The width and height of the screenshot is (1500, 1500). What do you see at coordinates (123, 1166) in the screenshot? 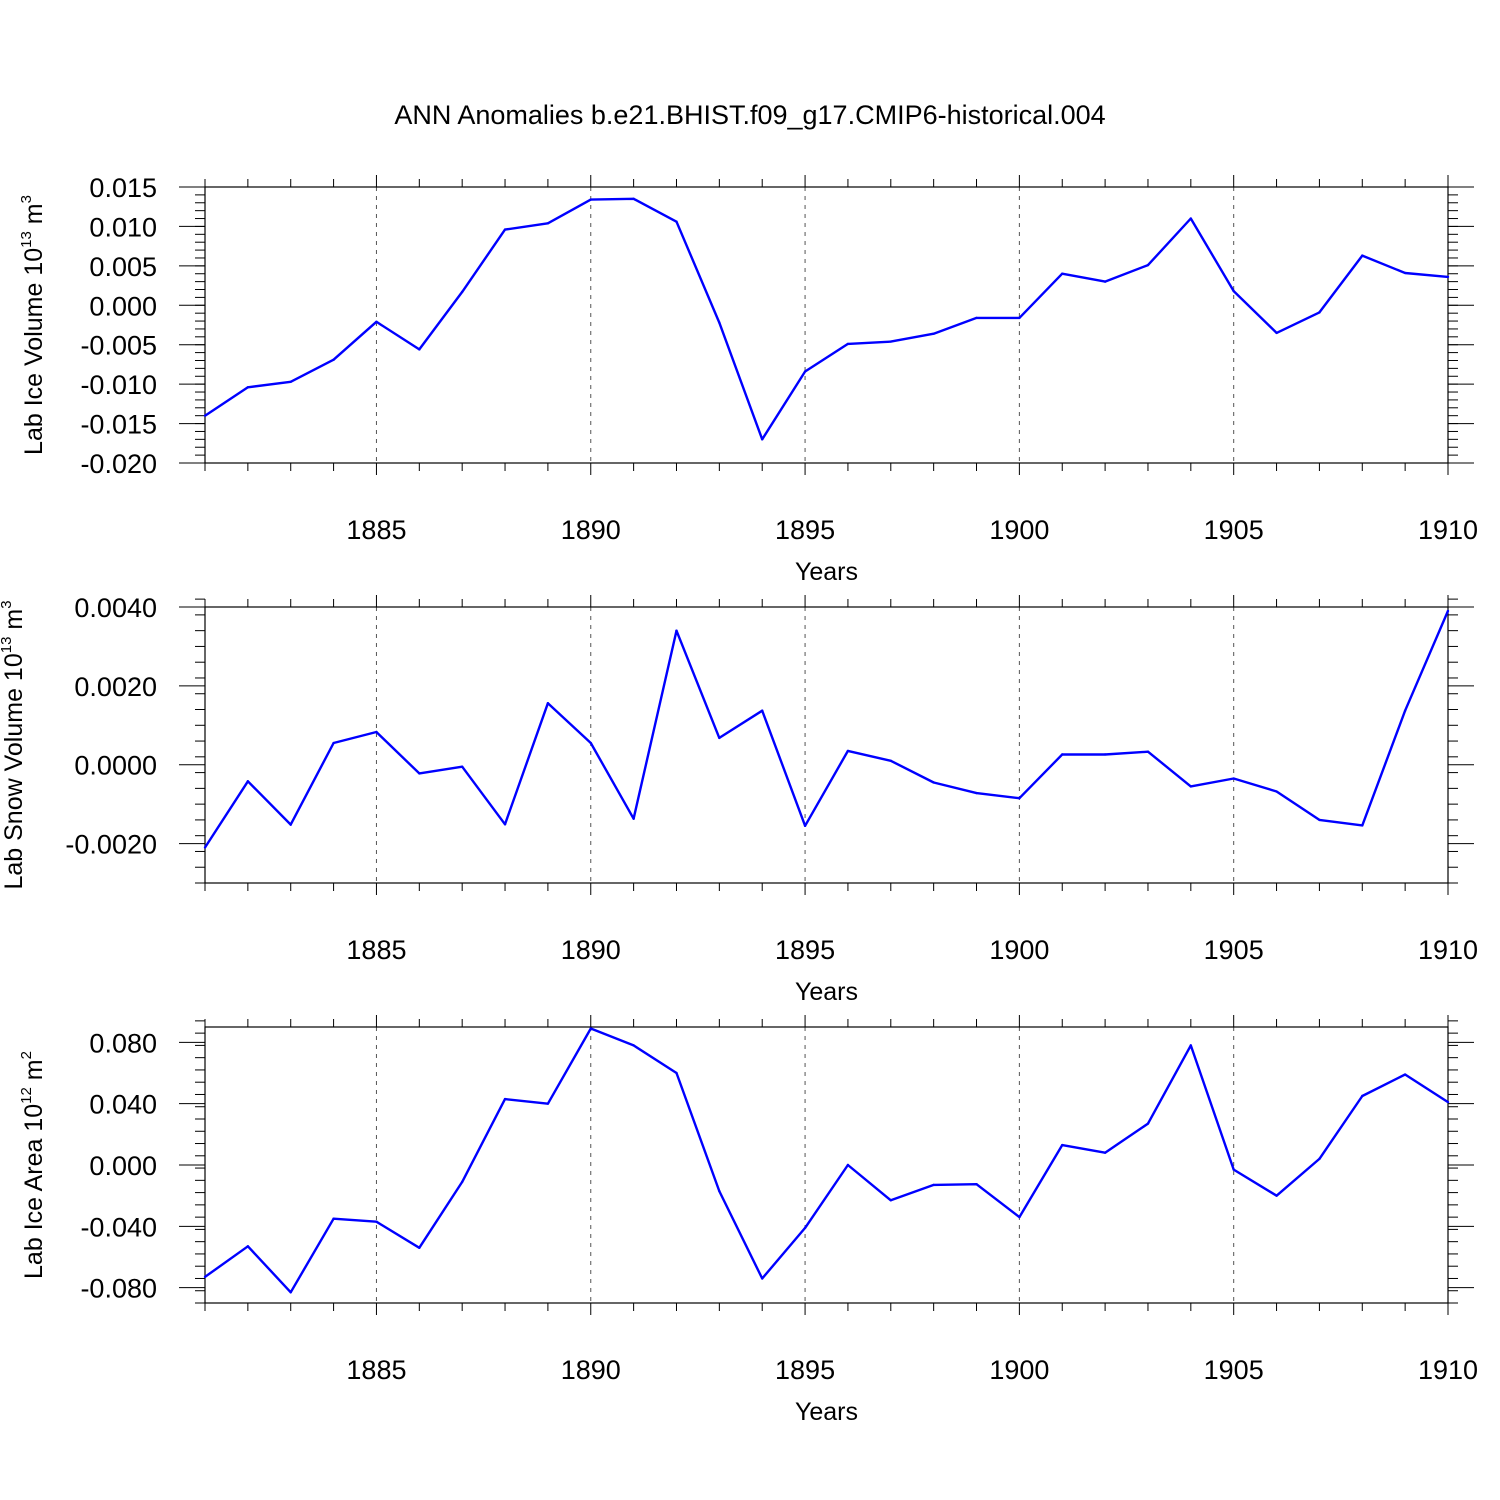
I see `y-tick-label: 0.000` at bounding box center [123, 1166].